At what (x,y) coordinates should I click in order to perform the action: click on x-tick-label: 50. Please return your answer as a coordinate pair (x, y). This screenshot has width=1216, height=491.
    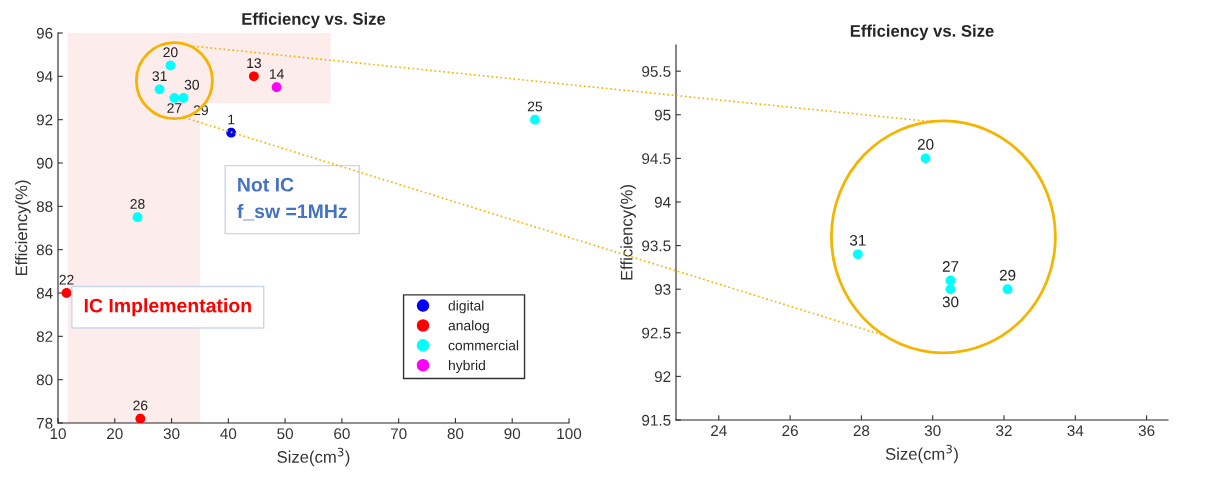
    Looking at the image, I should click on (285, 434).